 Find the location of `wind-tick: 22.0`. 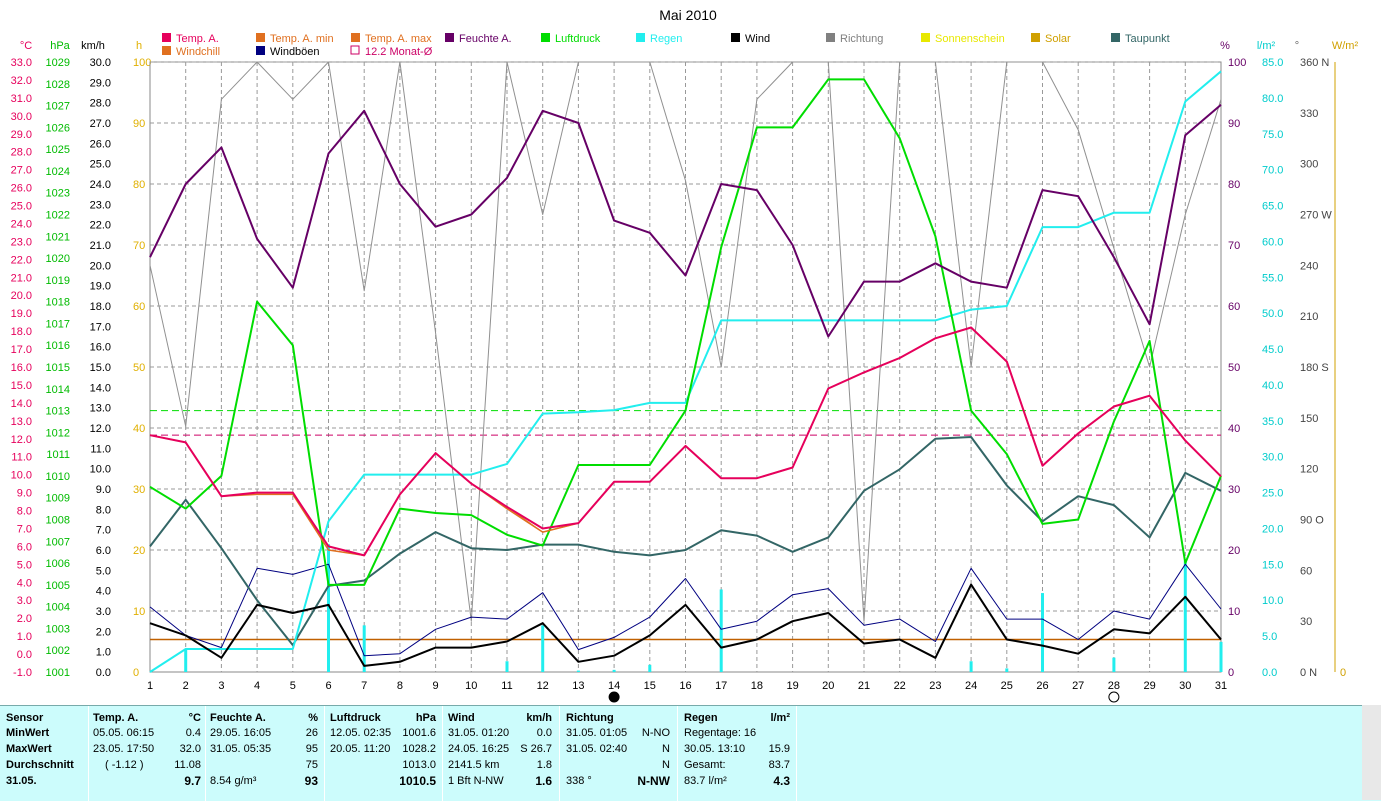

wind-tick: 22.0 is located at coordinates (100, 226).